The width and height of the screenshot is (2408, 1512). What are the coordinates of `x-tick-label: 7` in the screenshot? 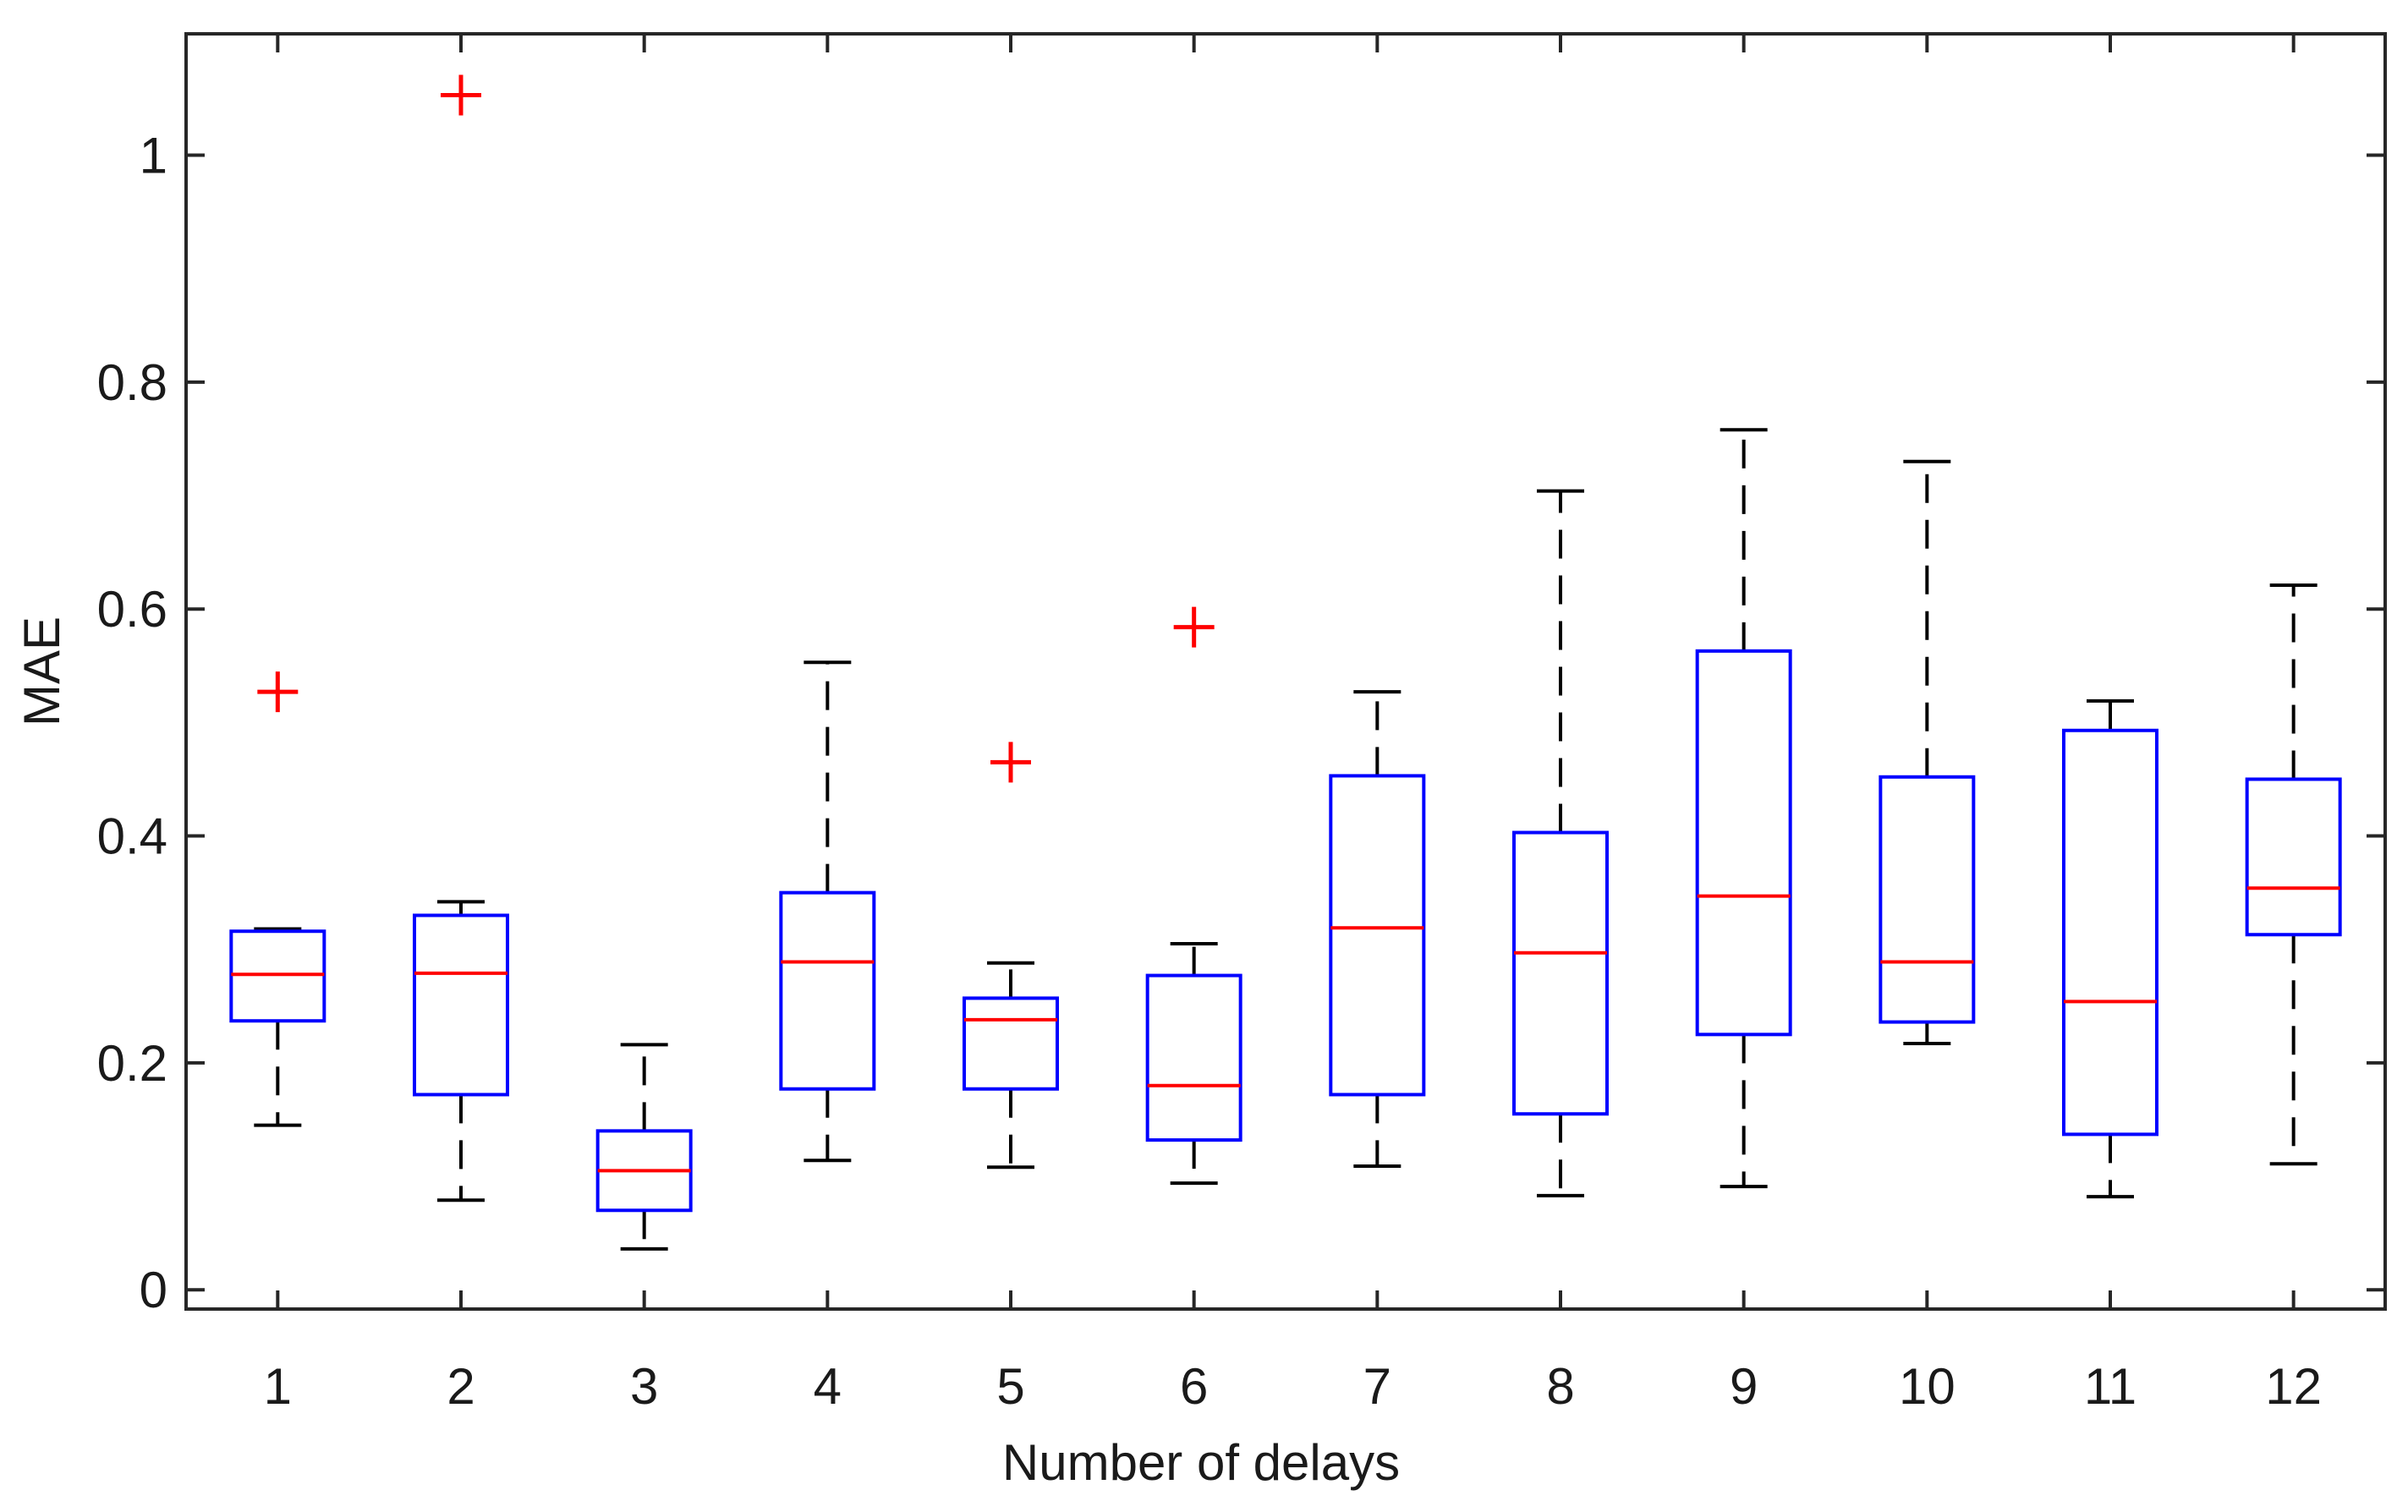 It's located at (1377, 1386).